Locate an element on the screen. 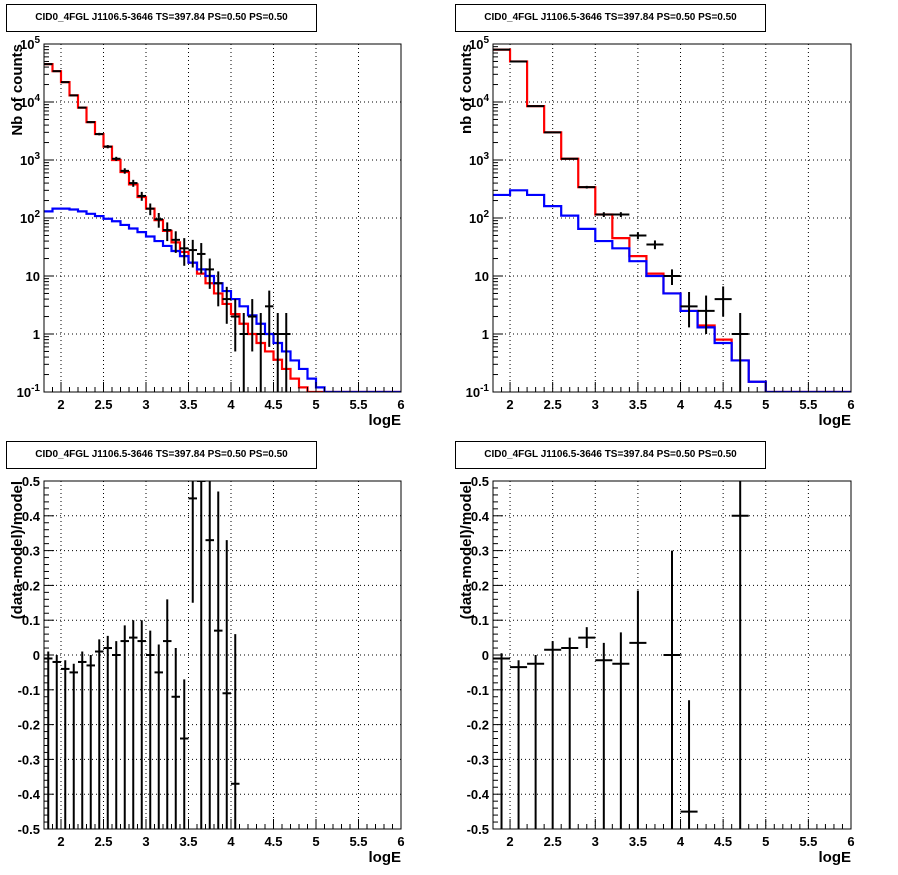 The image size is (898, 875). y-tick-label: 10⁻¹ is located at coordinates (29, 391).